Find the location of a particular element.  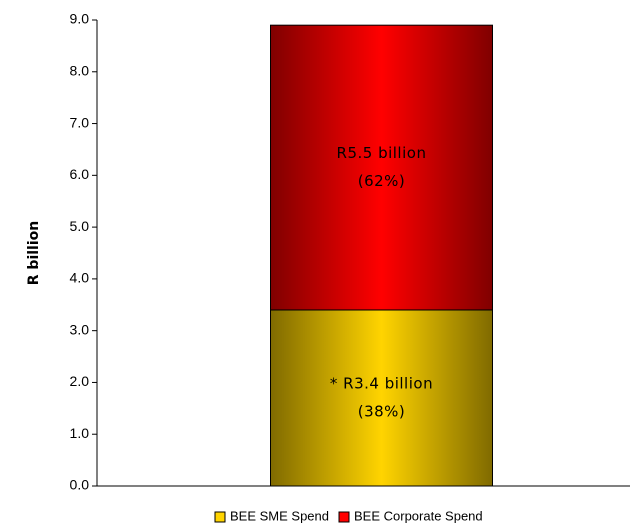

y-tick-label: 5.0 is located at coordinates (80, 226).